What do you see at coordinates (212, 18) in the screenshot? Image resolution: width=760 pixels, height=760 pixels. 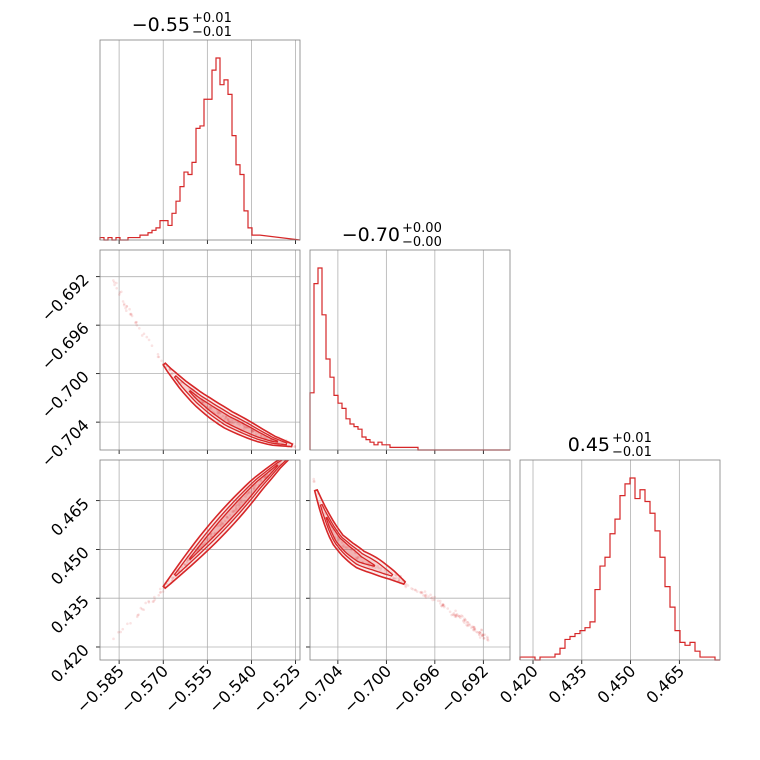 I see `title-plus: +0.01` at bounding box center [212, 18].